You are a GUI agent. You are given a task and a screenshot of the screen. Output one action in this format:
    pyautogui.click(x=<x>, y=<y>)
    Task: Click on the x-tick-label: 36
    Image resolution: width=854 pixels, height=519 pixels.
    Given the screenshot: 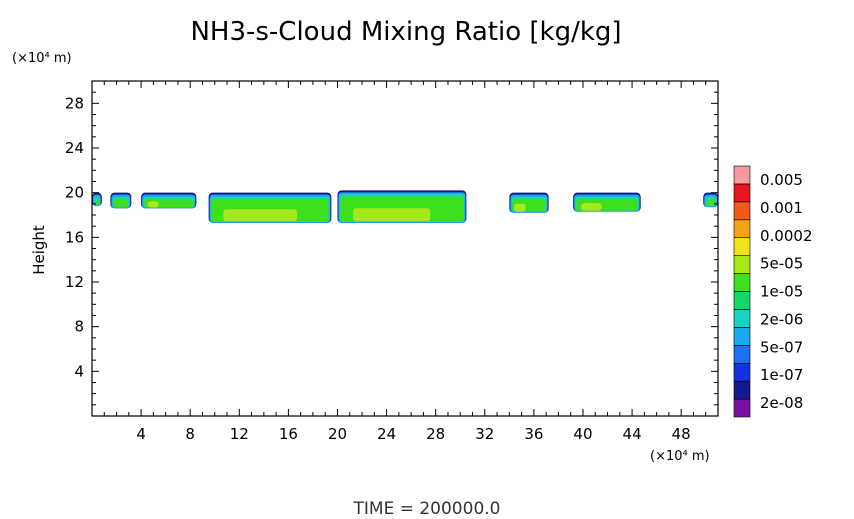 What is the action you would take?
    pyautogui.click(x=533, y=434)
    